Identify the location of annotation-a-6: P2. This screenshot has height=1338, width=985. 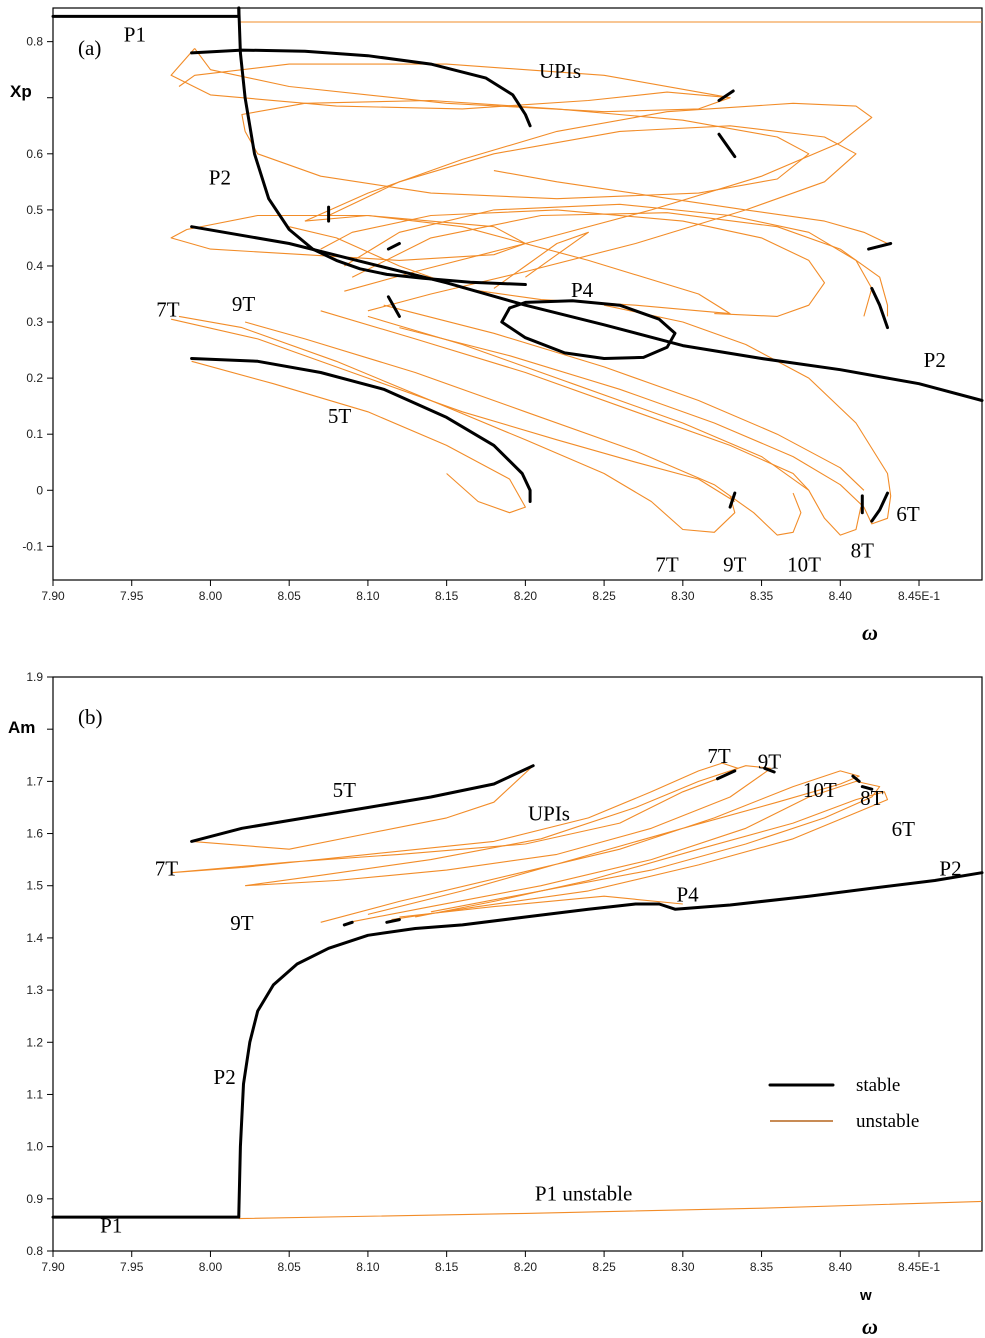
(935, 360).